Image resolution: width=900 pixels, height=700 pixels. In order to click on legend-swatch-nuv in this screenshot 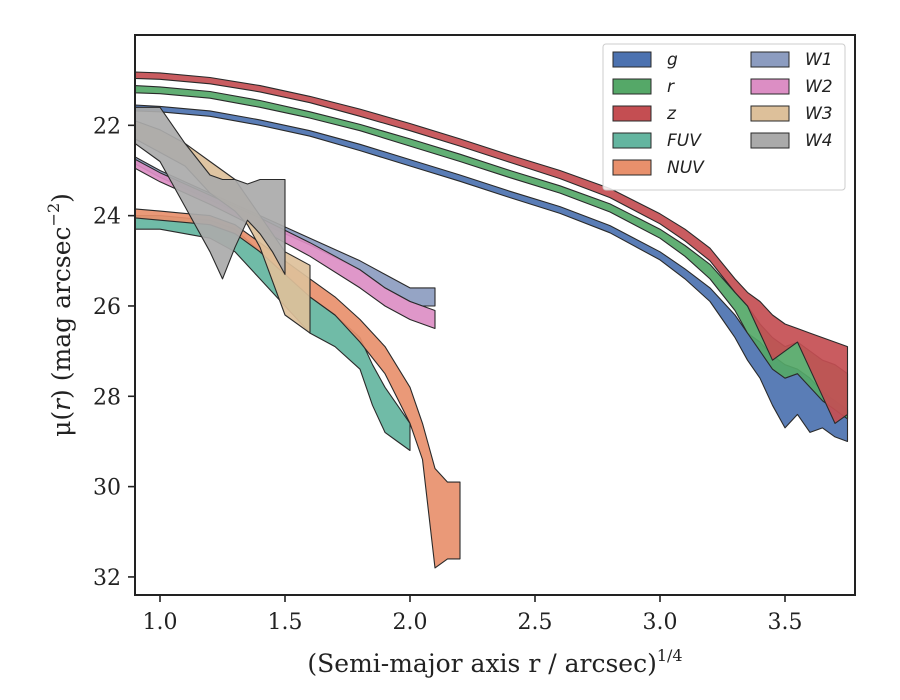, I will do `click(632, 167)`.